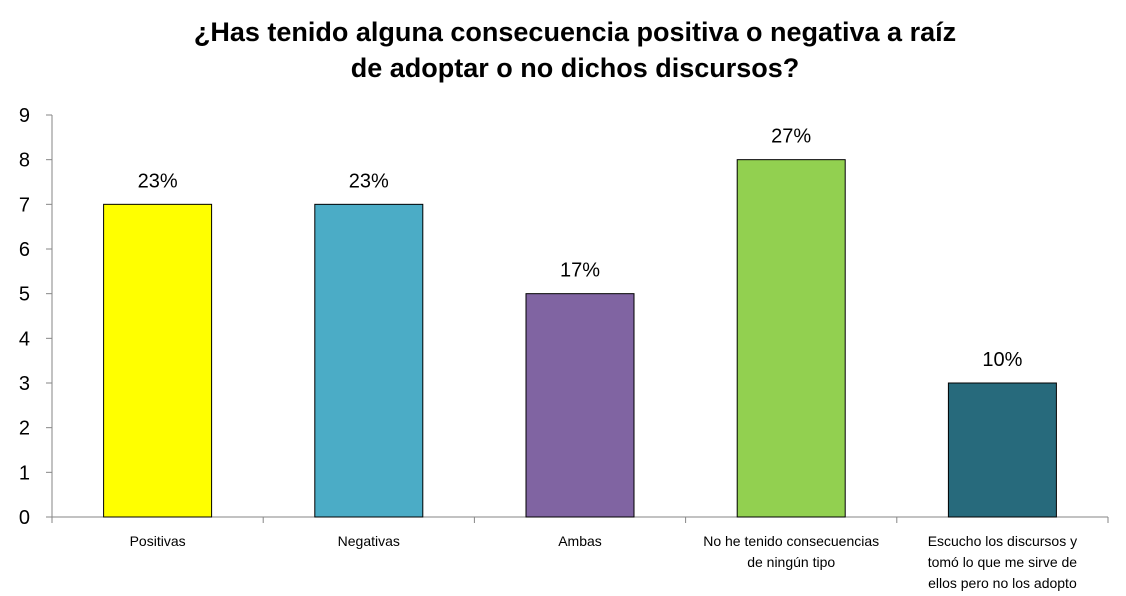 This screenshot has width=1126, height=596. What do you see at coordinates (791, 541) in the screenshot?
I see `category-label-3-0: No he tenido consecuencias` at bounding box center [791, 541].